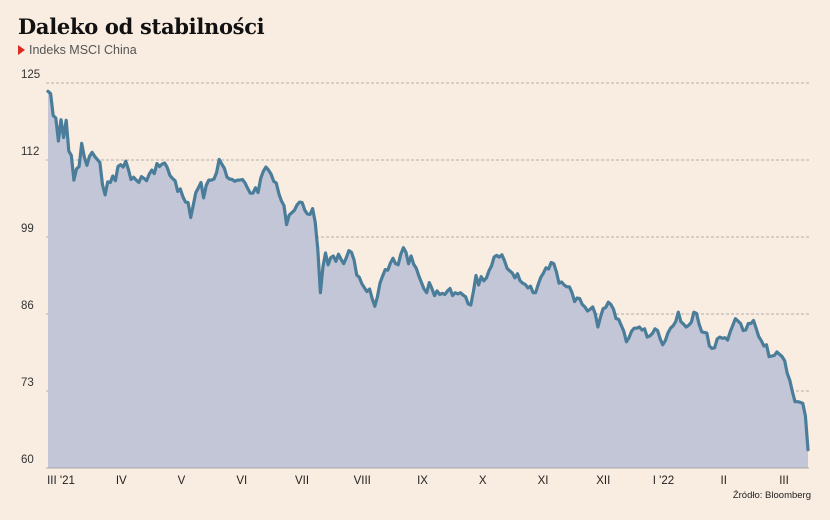 The image size is (830, 520). What do you see at coordinates (362, 481) in the screenshot?
I see `x-tick-label: VIII` at bounding box center [362, 481].